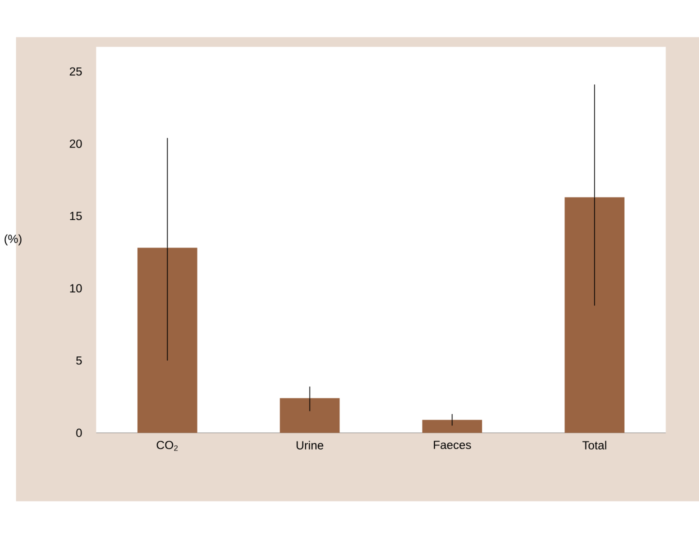 The height and width of the screenshot is (539, 699). I want to click on y-tick-label: 10, so click(76, 288).